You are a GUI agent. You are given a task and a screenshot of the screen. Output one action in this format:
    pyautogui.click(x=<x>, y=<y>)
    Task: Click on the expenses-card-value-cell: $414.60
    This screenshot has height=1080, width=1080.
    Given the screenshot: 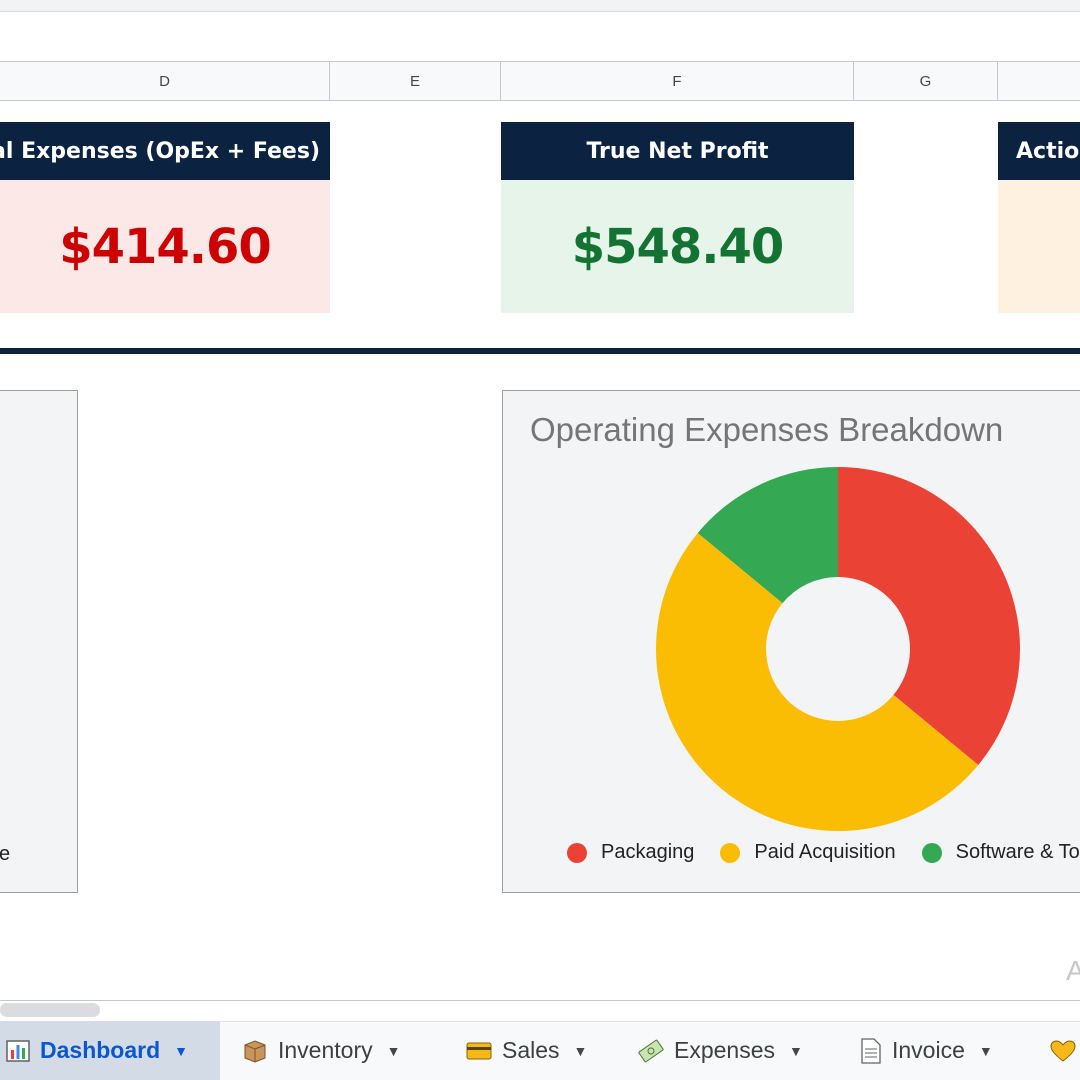 What is the action you would take?
    pyautogui.click(x=165, y=246)
    